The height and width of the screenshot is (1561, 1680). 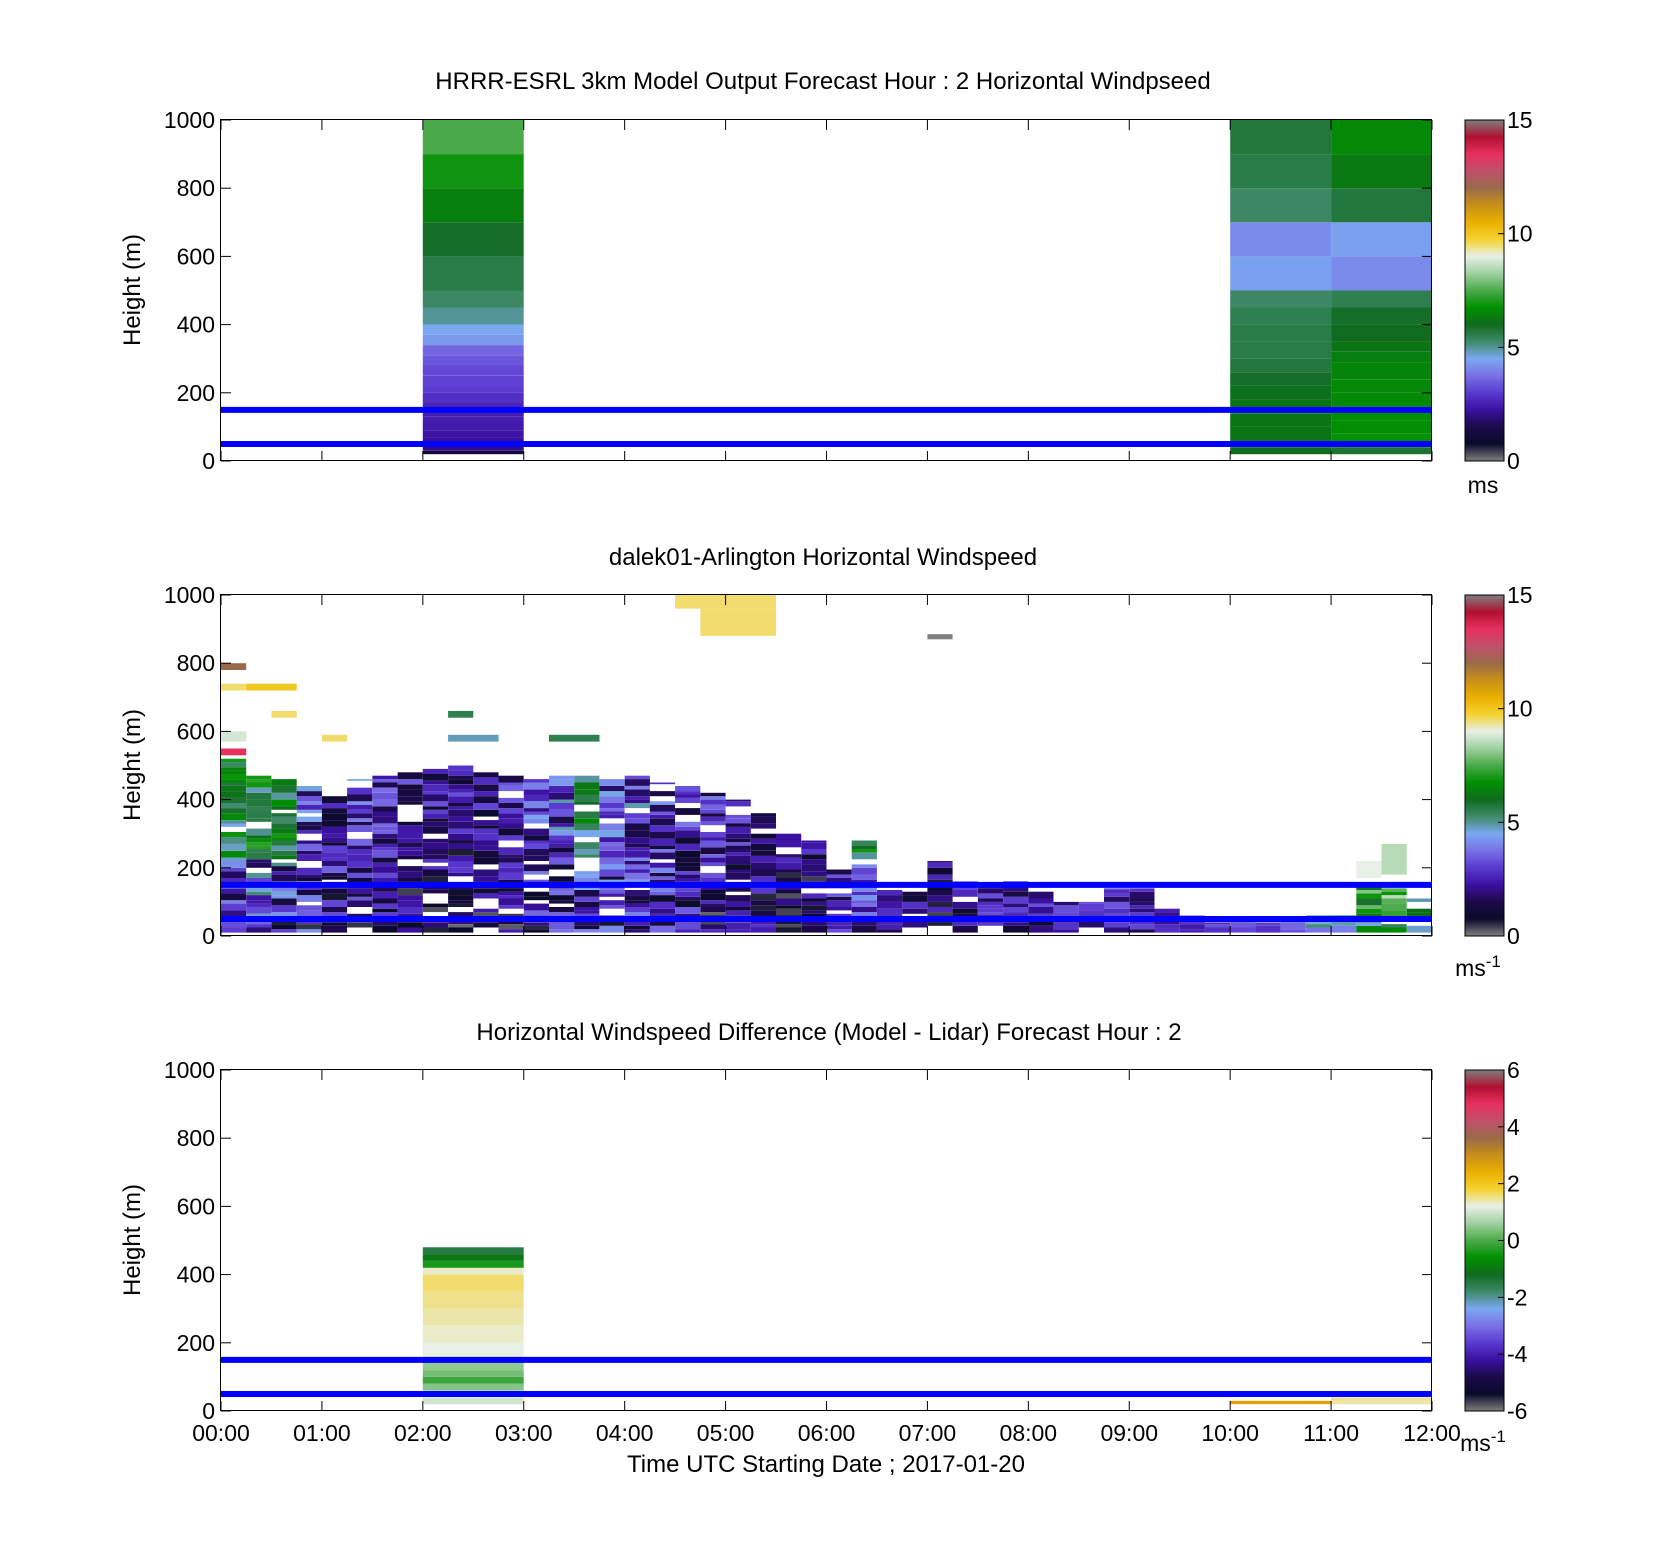 I want to click on panel-3-reference-lines, so click(x=826, y=1376).